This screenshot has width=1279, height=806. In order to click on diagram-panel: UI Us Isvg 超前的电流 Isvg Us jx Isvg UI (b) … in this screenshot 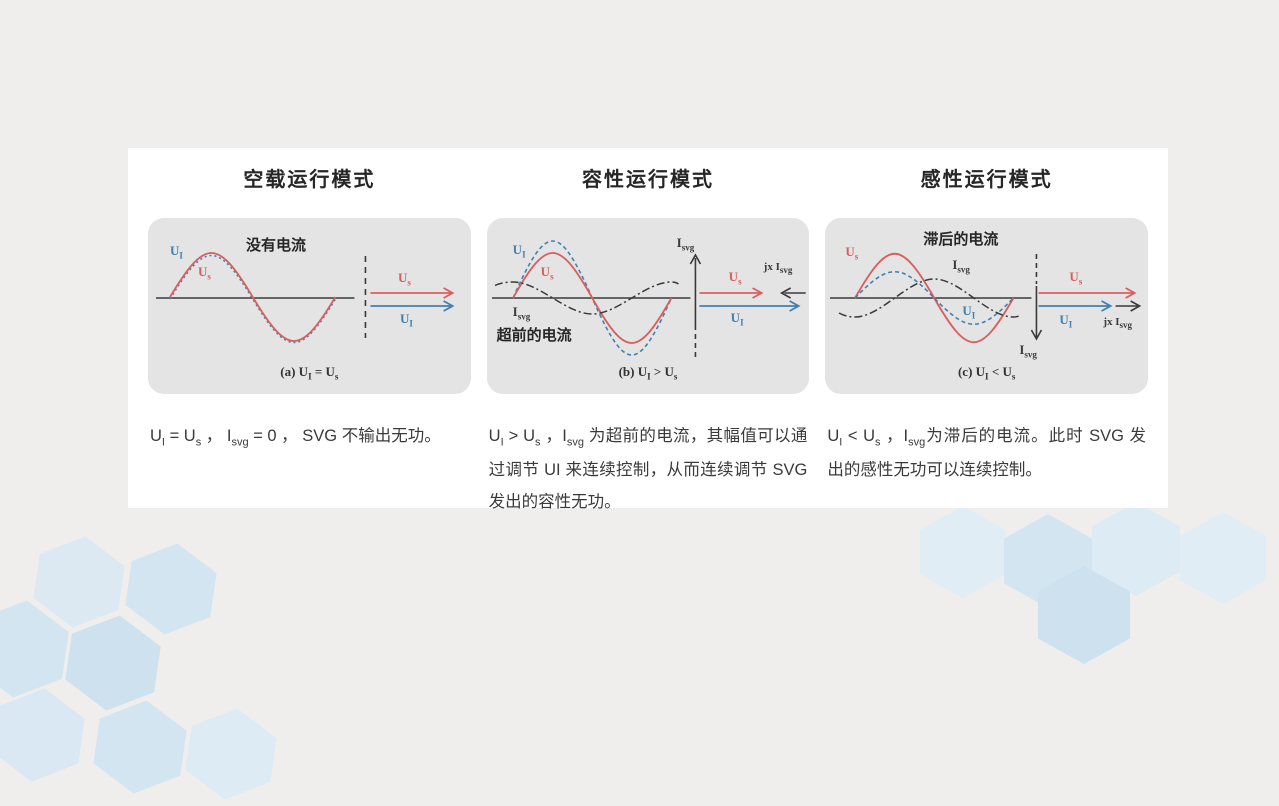, I will do `click(648, 306)`.